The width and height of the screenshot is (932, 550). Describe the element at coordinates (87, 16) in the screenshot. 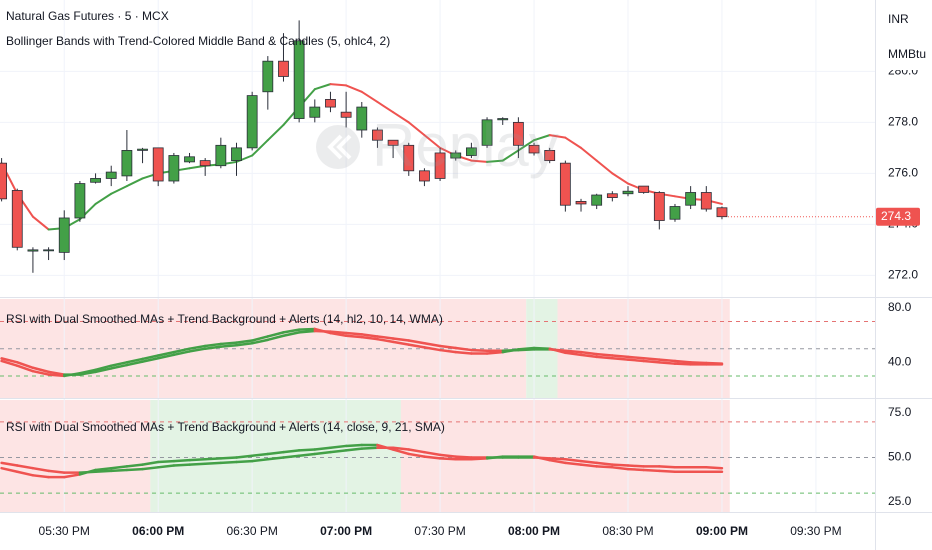

I see `chart-title: Natural Gas Futures · 5 · MCX` at that location.